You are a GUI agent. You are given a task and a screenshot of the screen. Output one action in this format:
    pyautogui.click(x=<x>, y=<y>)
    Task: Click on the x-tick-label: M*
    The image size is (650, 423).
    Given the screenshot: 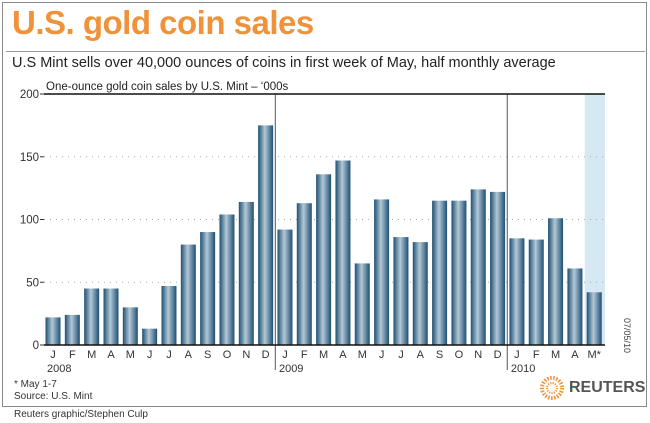 What is the action you would take?
    pyautogui.click(x=595, y=355)
    